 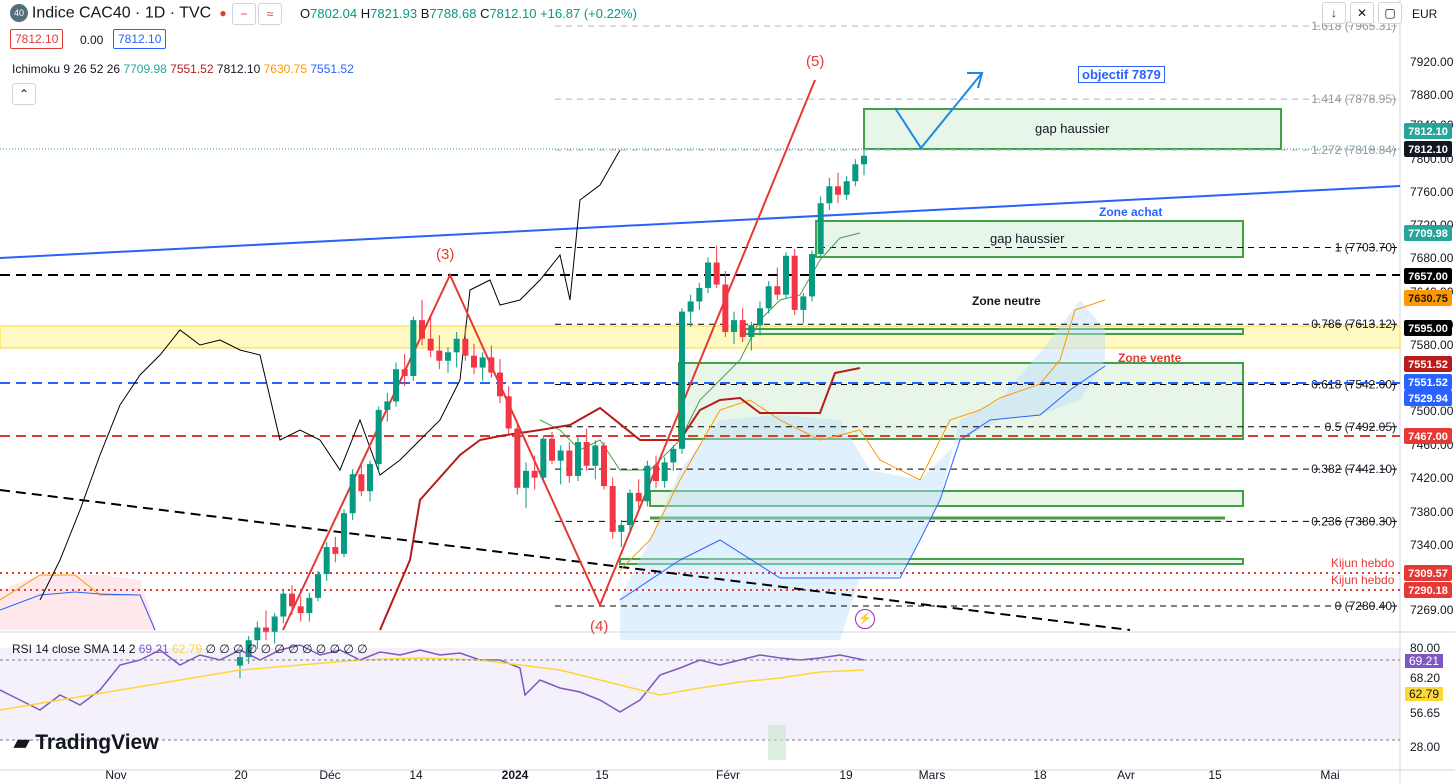 What do you see at coordinates (1006, 301) in the screenshot?
I see `zone-neutre-label: Zone neutre` at bounding box center [1006, 301].